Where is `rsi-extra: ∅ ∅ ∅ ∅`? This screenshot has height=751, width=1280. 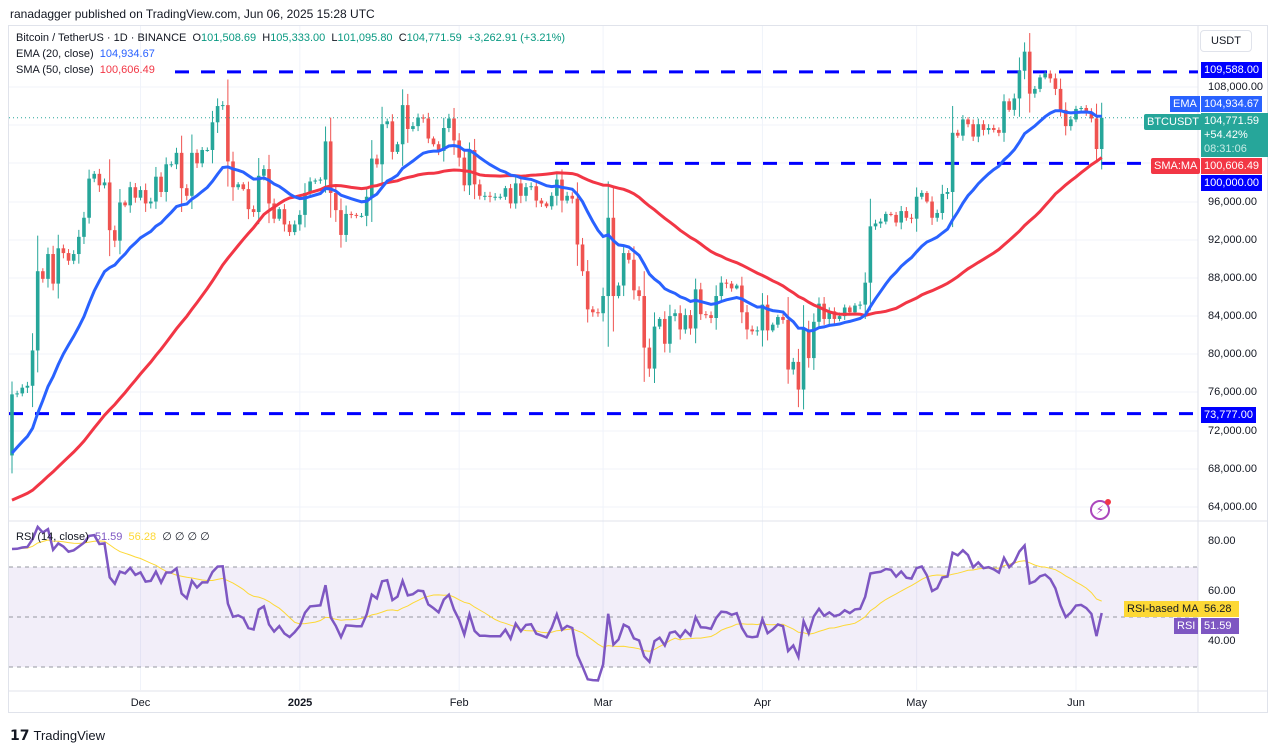
rsi-extra: ∅ ∅ ∅ ∅ is located at coordinates (186, 537).